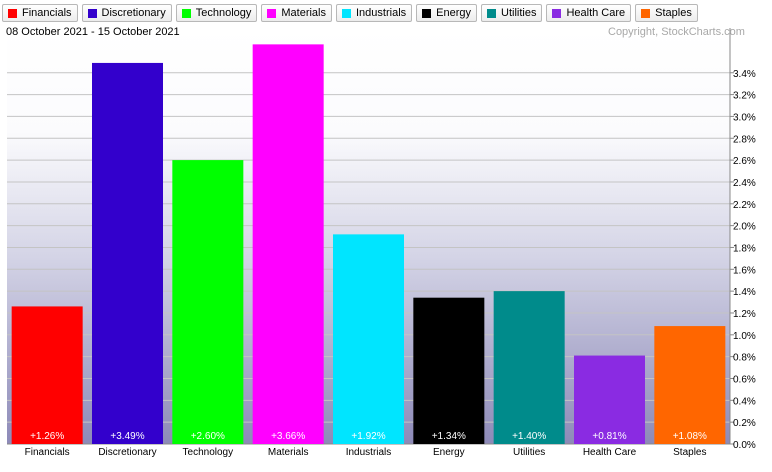 The image size is (772, 472). I want to click on x-tick-label: Discretionary, so click(127, 452).